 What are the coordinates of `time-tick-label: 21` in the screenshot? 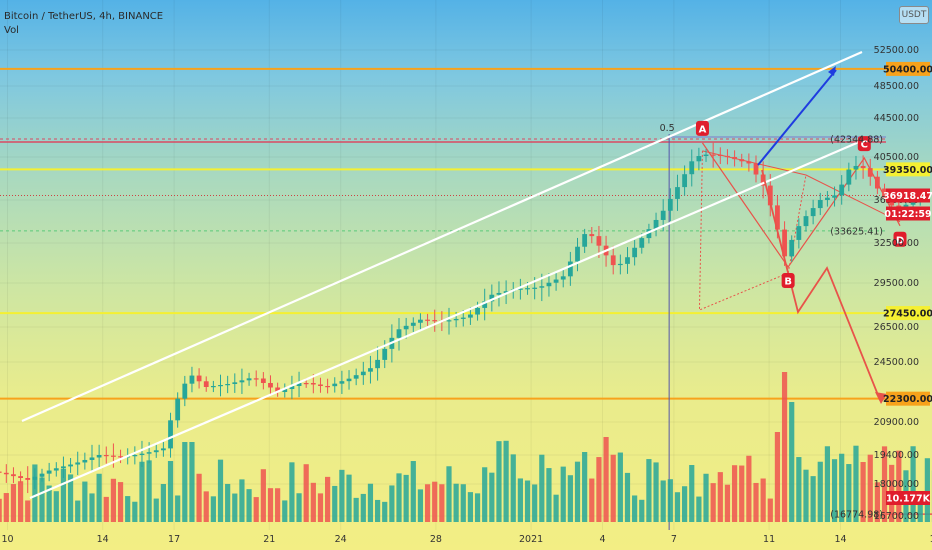 It's located at (269, 539).